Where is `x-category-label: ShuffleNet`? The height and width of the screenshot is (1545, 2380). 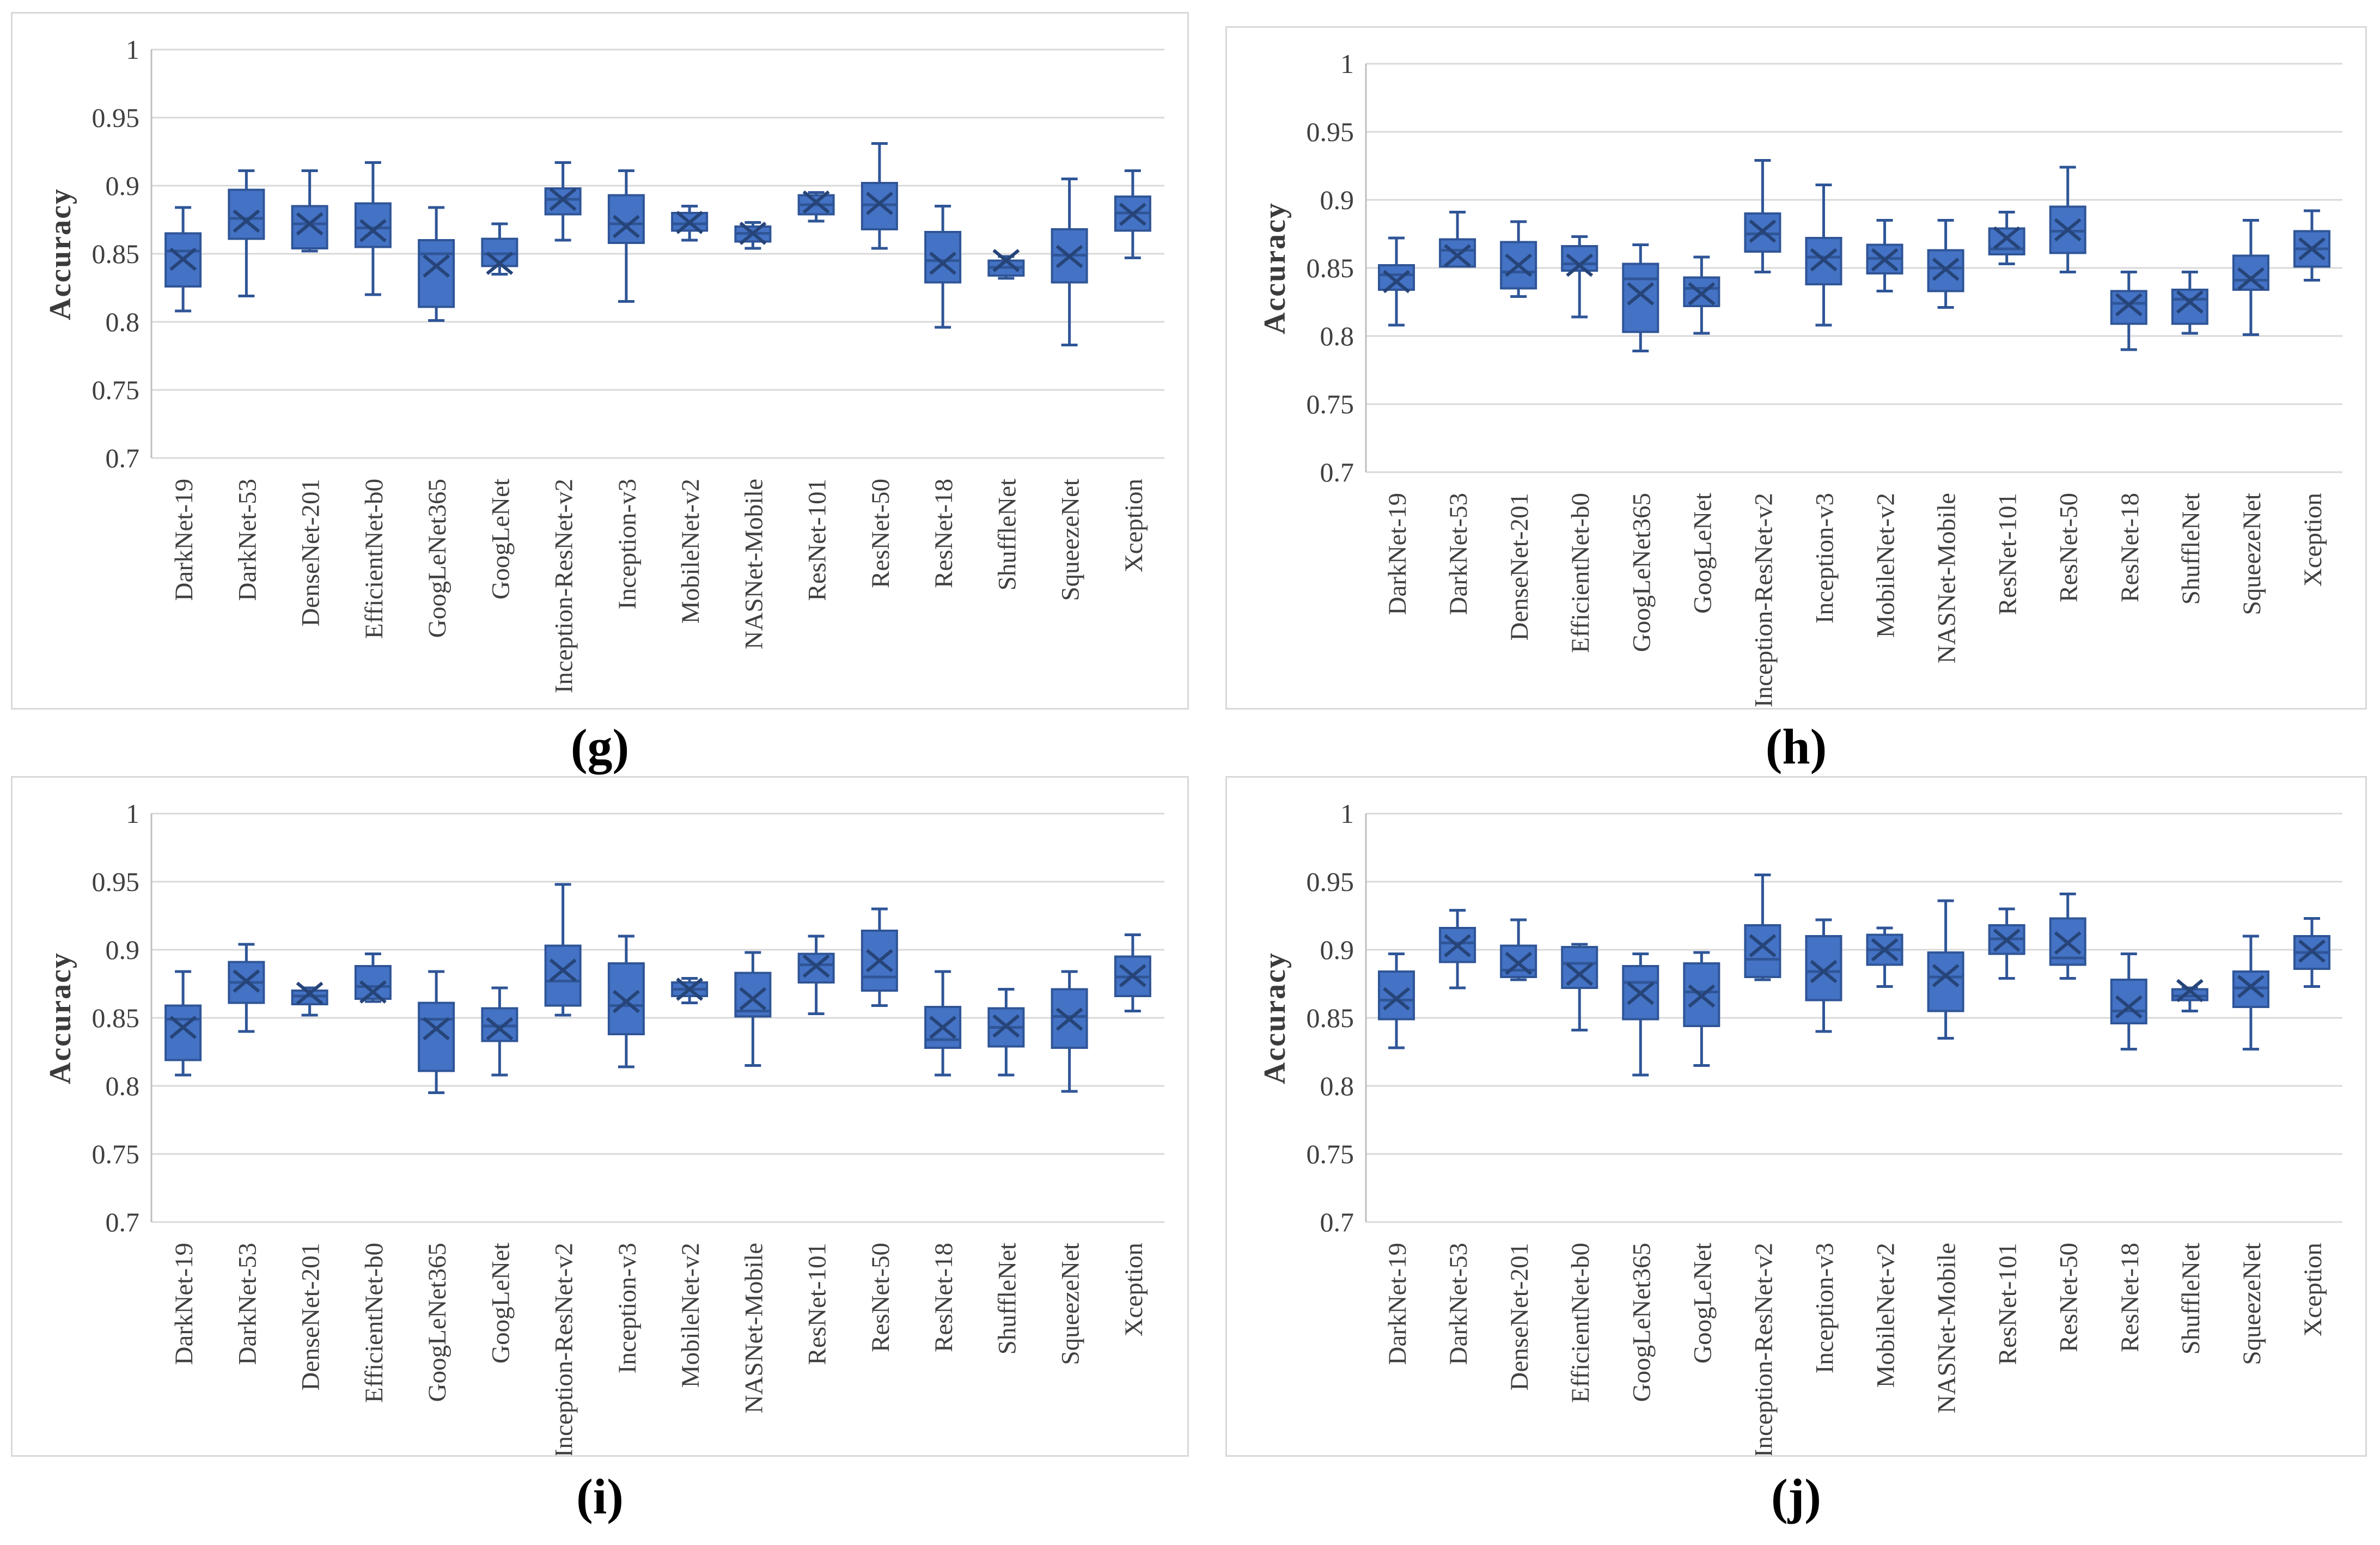
x-category-label: ShuffleNet is located at coordinates (1007, 1299).